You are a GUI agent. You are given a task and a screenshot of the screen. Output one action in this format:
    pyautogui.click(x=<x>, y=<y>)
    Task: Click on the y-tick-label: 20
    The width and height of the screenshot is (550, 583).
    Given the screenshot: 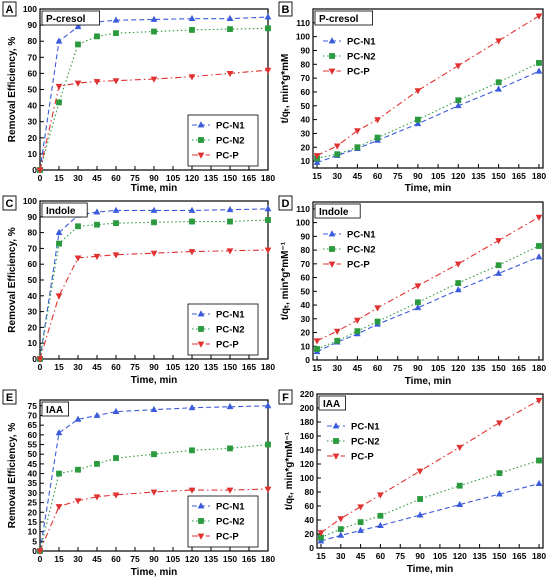 What is the action you would take?
    pyautogui.click(x=310, y=534)
    